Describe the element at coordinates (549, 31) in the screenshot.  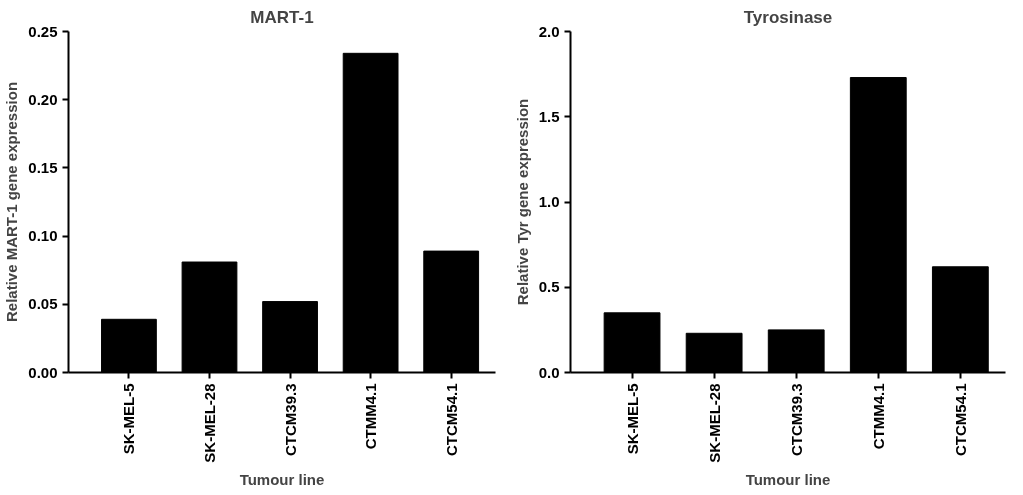
I see `y-tick-label: 2.0` at that location.